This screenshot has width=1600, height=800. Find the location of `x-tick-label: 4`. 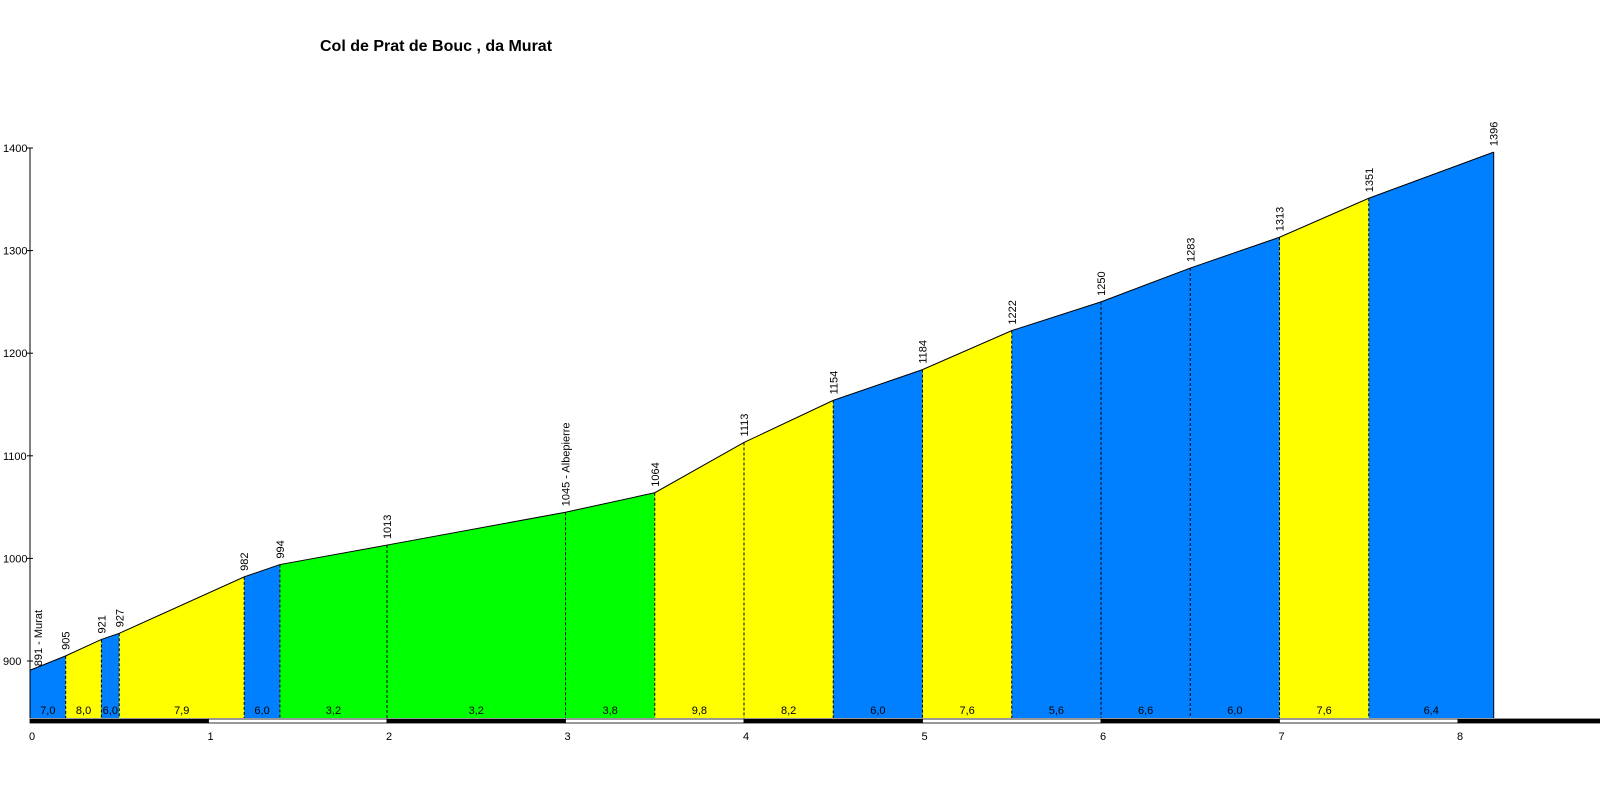

x-tick-label: 4 is located at coordinates (746, 737).